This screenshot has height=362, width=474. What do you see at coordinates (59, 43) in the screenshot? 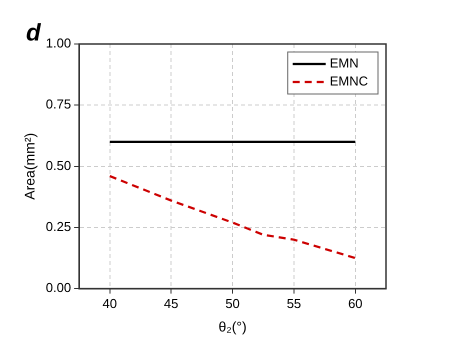
I see `y-tick-label: 1.00` at bounding box center [59, 43].